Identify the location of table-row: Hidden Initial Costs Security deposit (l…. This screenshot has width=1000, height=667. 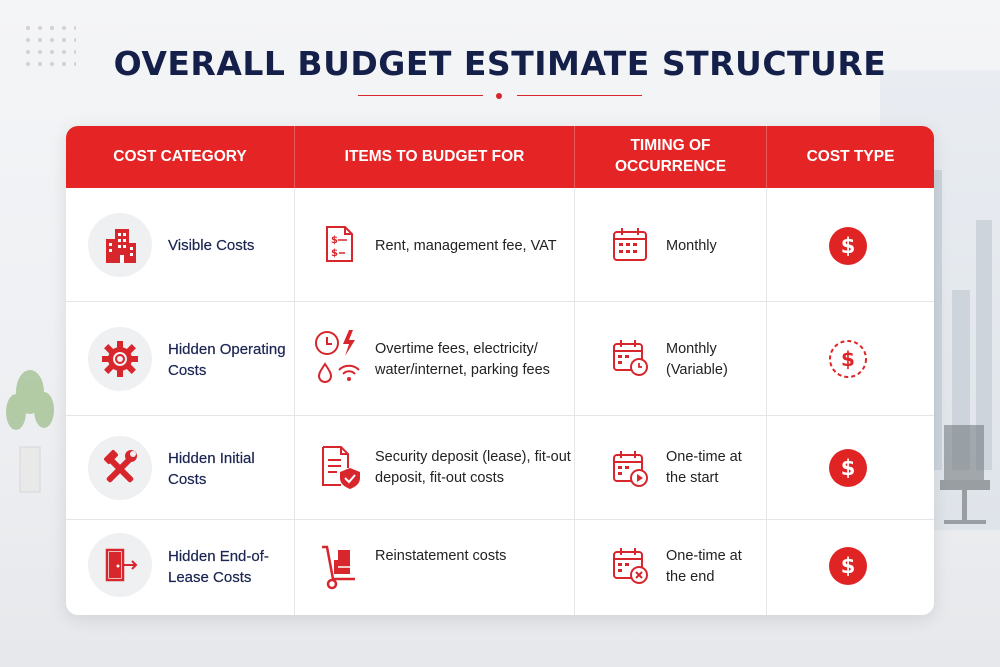
(500, 468).